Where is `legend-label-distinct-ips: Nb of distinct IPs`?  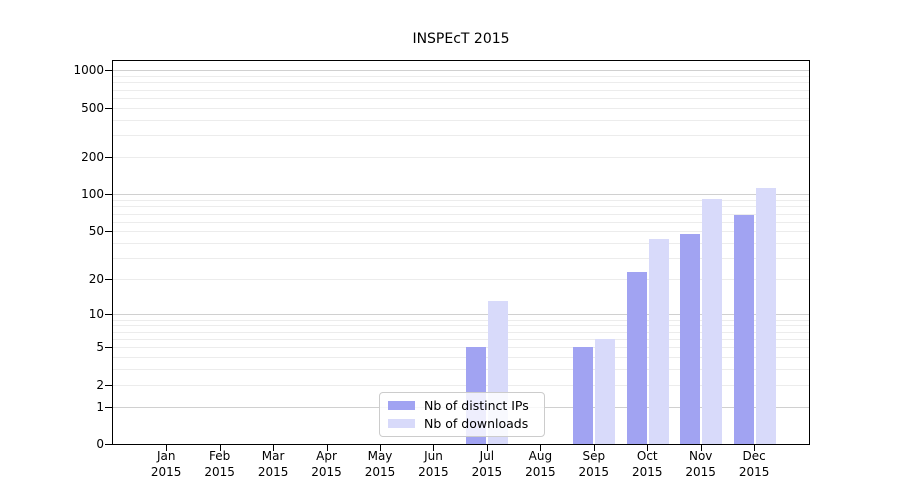 legend-label-distinct-ips: Nb of distinct IPs is located at coordinates (476, 405).